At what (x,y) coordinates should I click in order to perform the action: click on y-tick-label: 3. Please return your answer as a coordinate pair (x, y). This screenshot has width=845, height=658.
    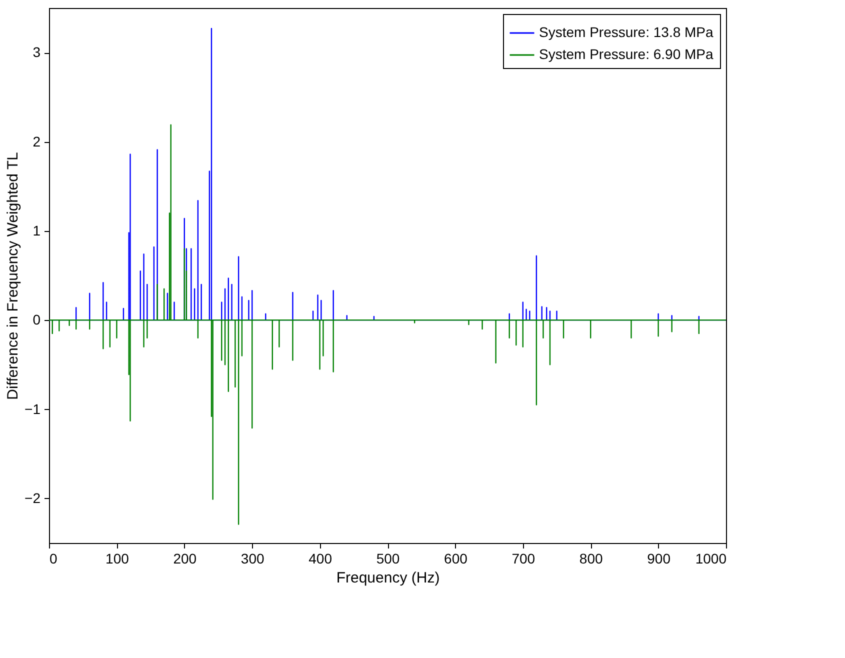
    Looking at the image, I should click on (36, 52).